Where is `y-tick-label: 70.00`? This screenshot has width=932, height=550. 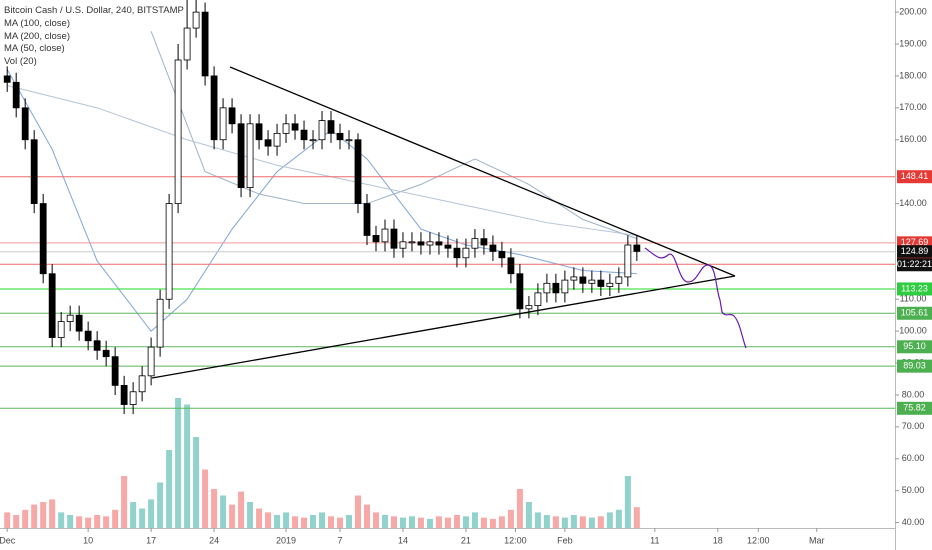 y-tick-label: 70.00 is located at coordinates (913, 426).